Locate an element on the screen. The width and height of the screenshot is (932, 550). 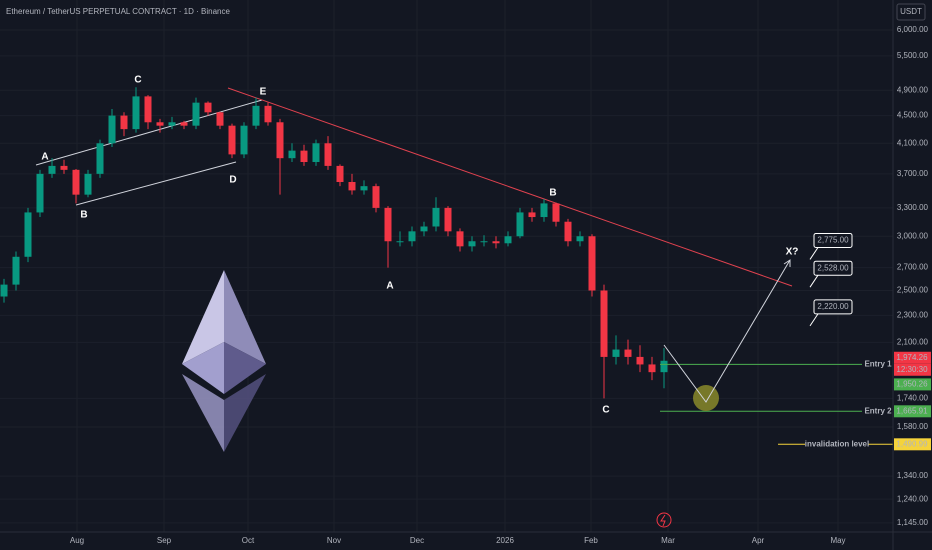
price-tag-label: 1,974.26 is located at coordinates (912, 357).